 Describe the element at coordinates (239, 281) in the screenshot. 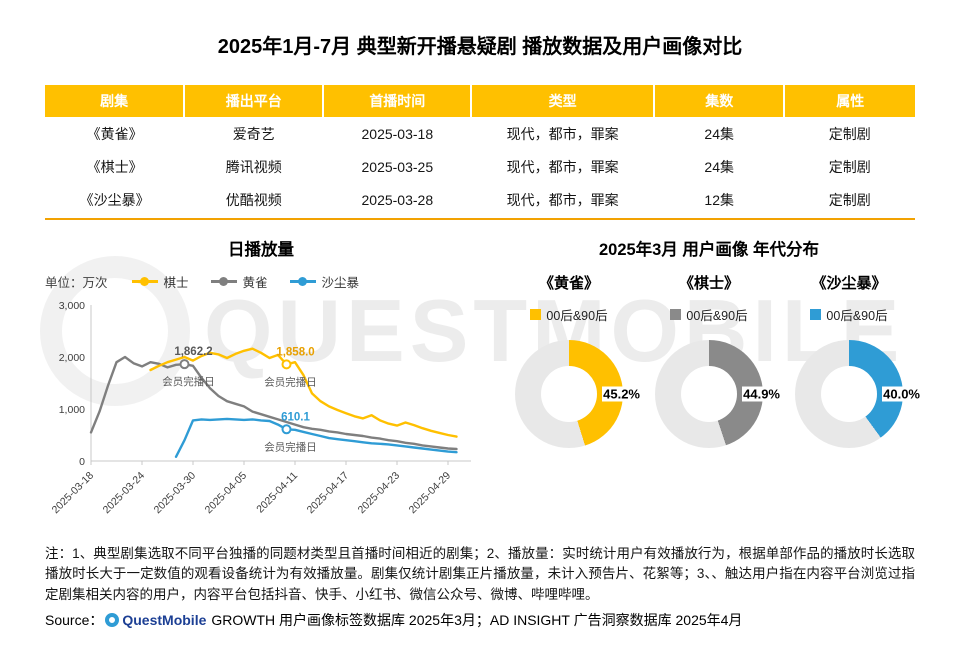

I see `line-legend-item: 黄雀` at that location.